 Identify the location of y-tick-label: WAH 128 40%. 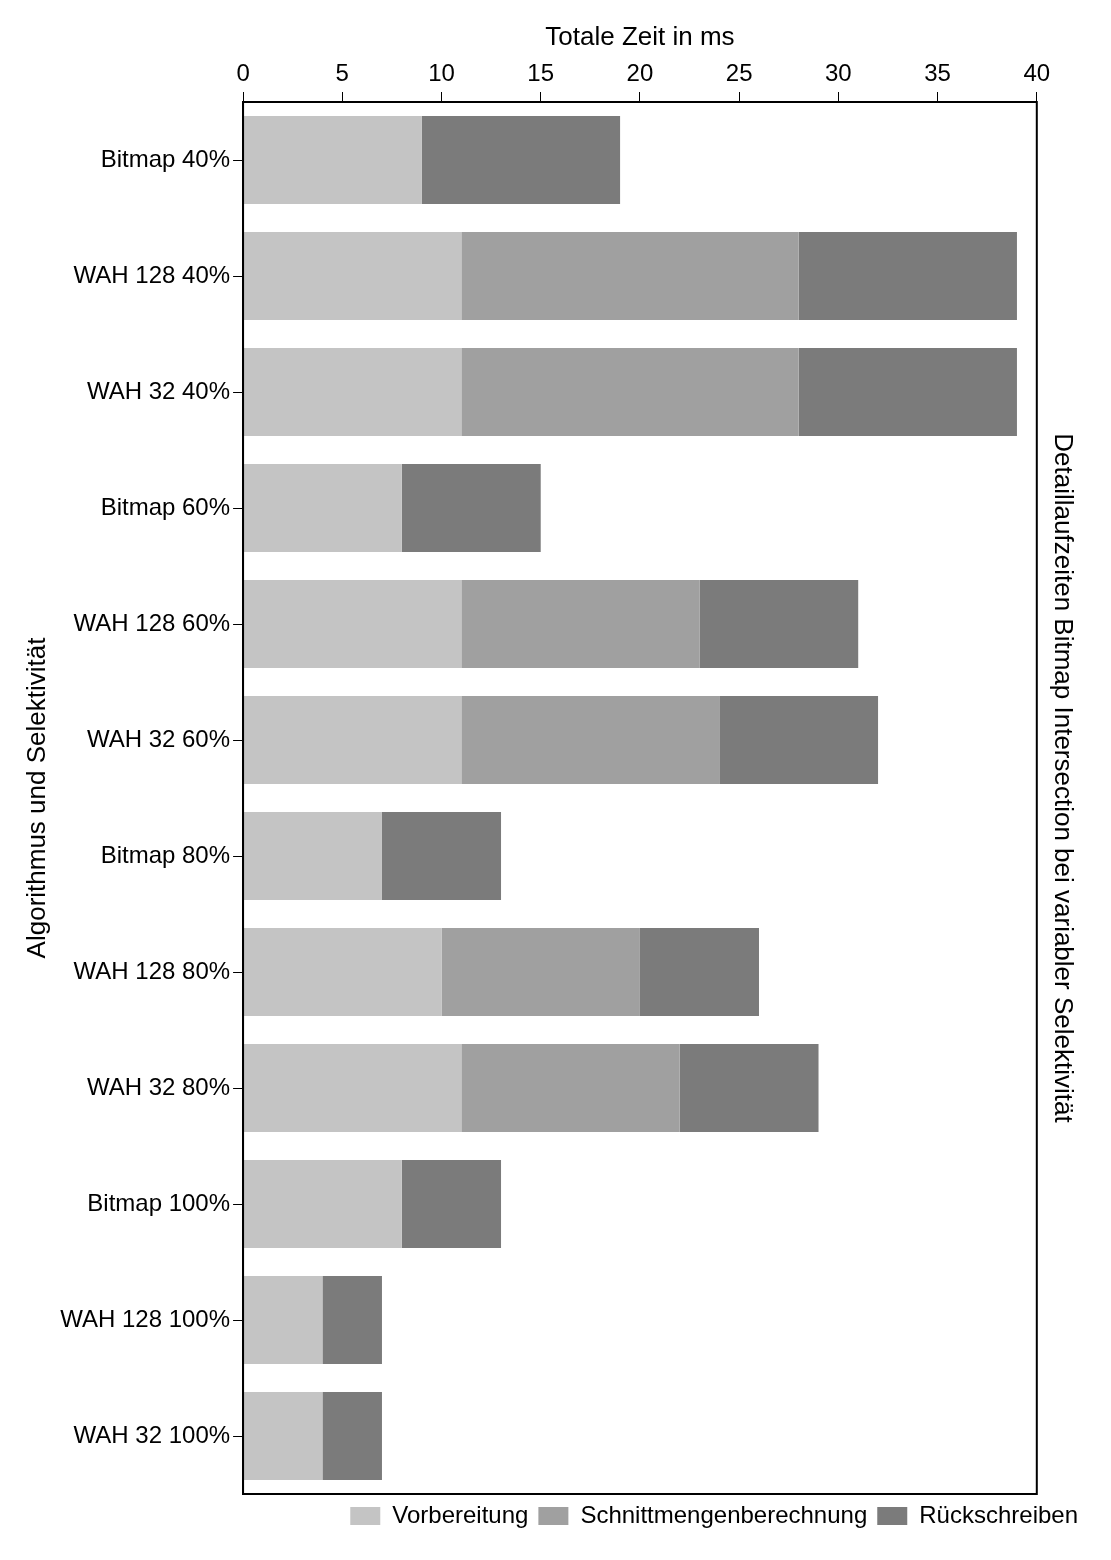
(152, 274).